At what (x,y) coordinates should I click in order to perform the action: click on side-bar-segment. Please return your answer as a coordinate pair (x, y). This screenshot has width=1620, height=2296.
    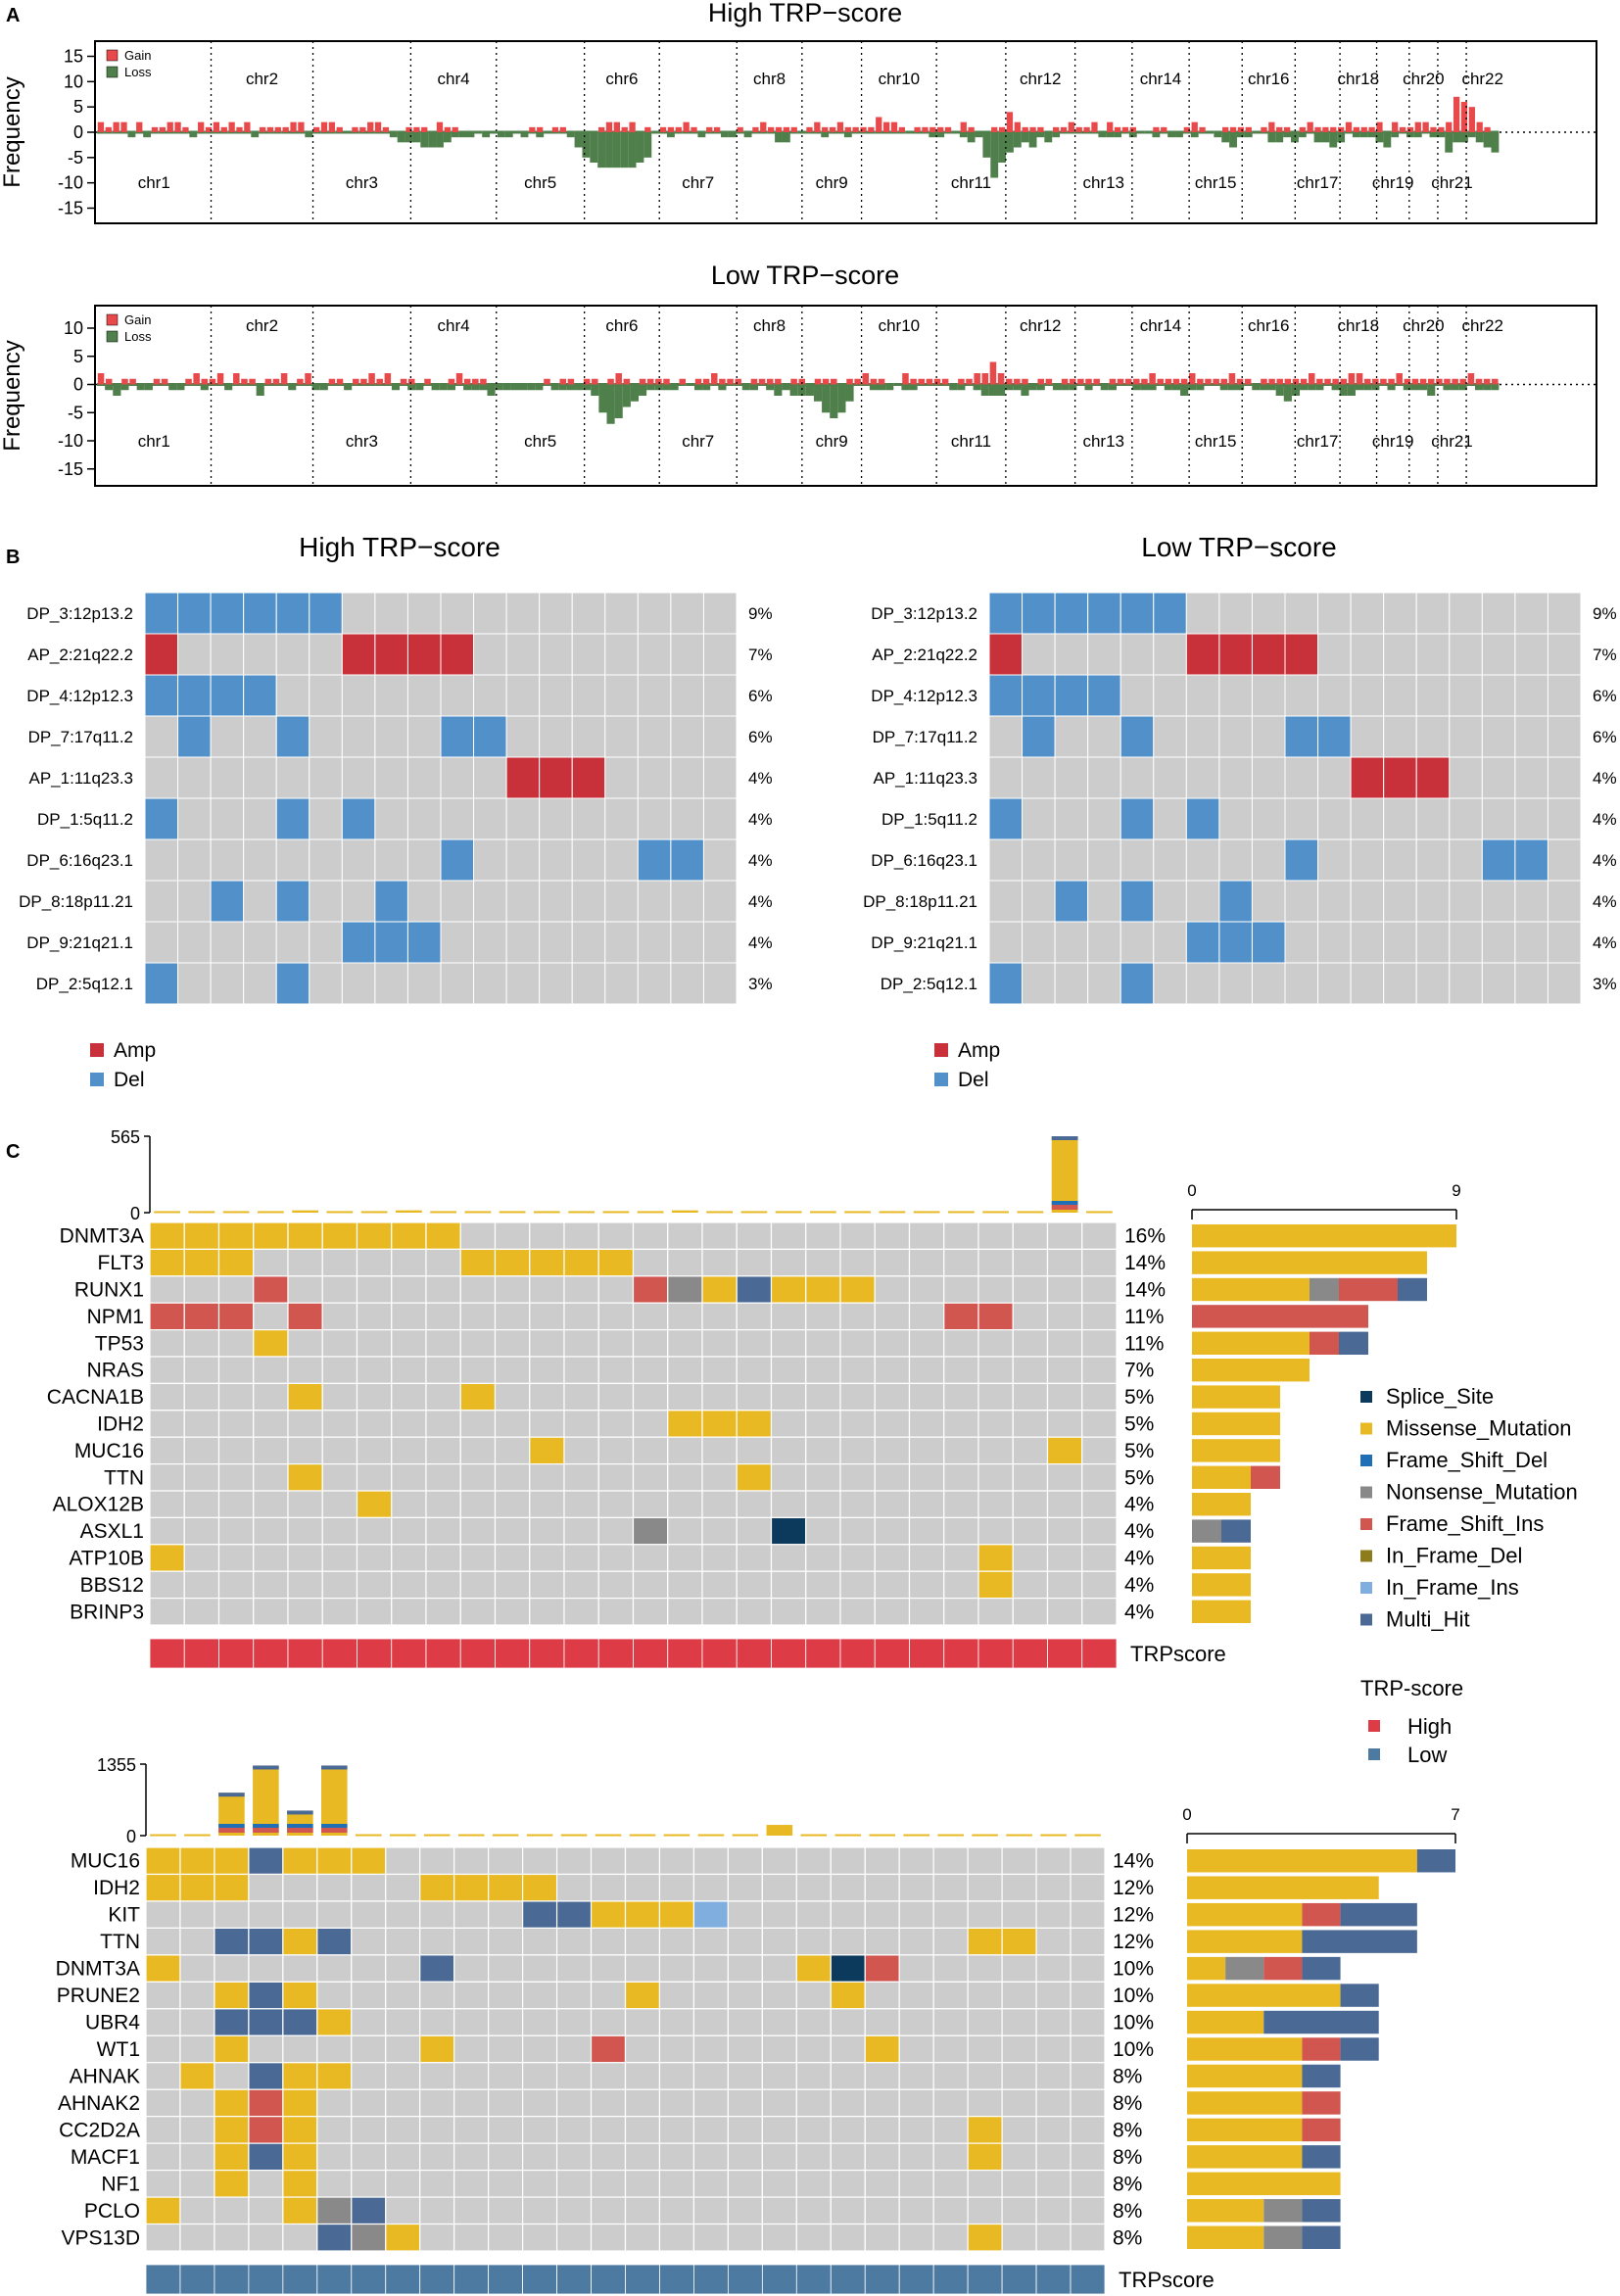
    Looking at the image, I should click on (1321, 2049).